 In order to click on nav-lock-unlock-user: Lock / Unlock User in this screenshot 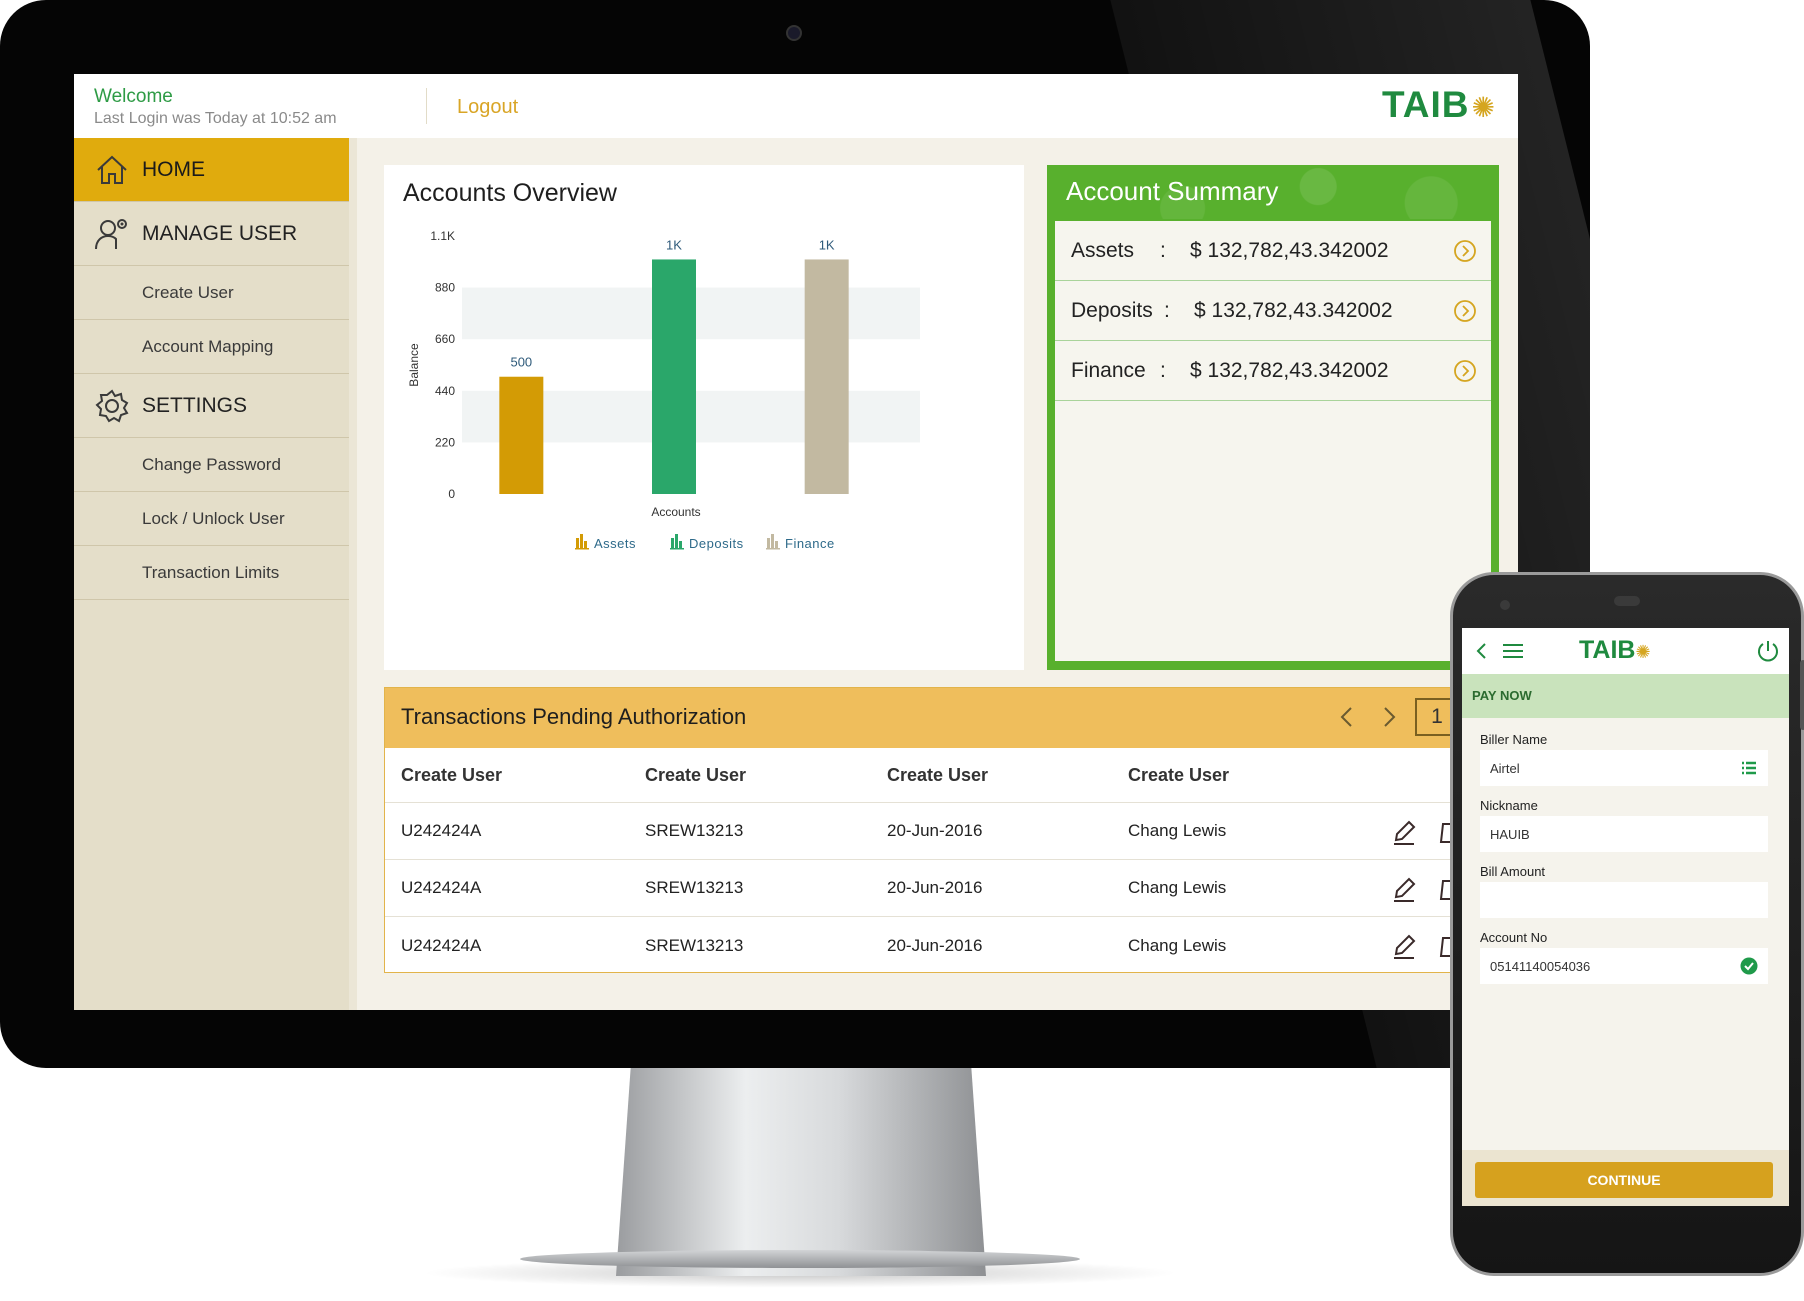, I will do `click(211, 519)`.